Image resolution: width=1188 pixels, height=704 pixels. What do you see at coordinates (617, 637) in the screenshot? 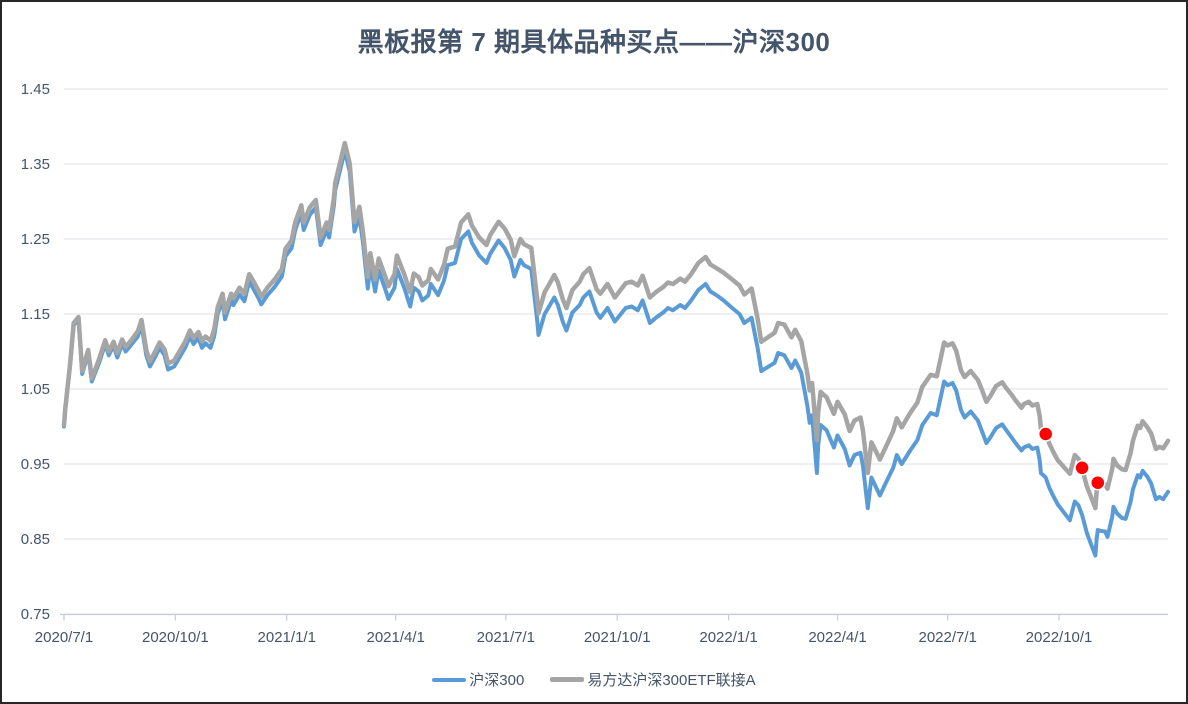
I see `x-axis-label: 2021/10/1` at bounding box center [617, 637].